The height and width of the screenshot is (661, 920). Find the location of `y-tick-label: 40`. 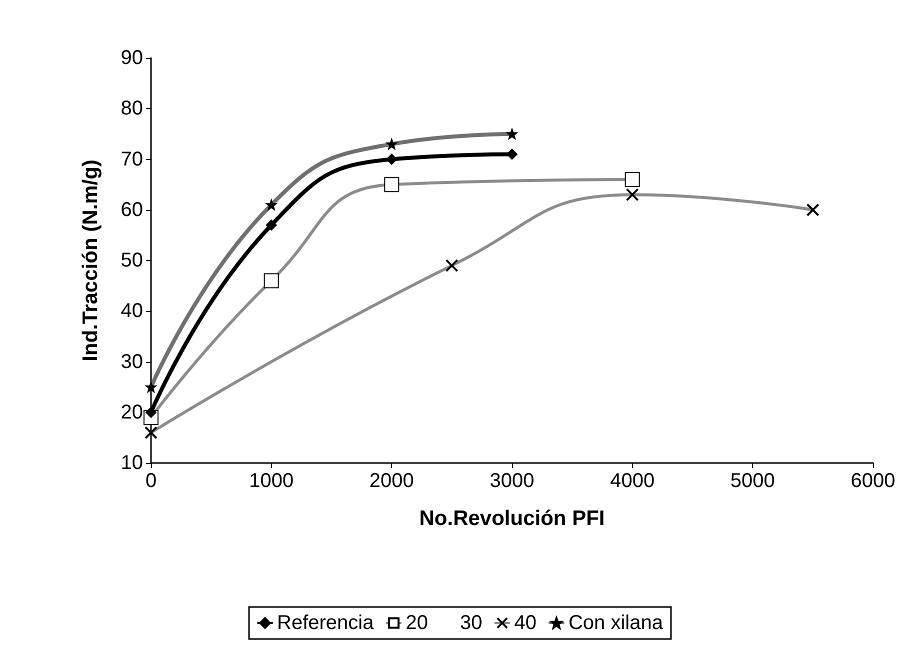

y-tick-label: 40 is located at coordinates (131, 311).